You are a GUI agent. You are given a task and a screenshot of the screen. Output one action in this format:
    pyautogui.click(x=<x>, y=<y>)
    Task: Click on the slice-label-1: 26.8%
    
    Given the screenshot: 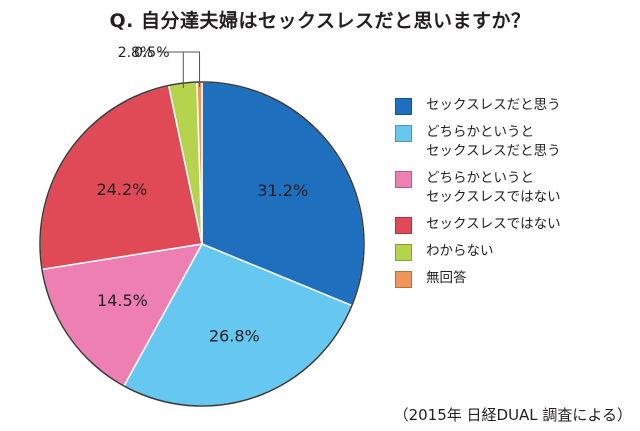 What is the action you would take?
    pyautogui.click(x=234, y=336)
    